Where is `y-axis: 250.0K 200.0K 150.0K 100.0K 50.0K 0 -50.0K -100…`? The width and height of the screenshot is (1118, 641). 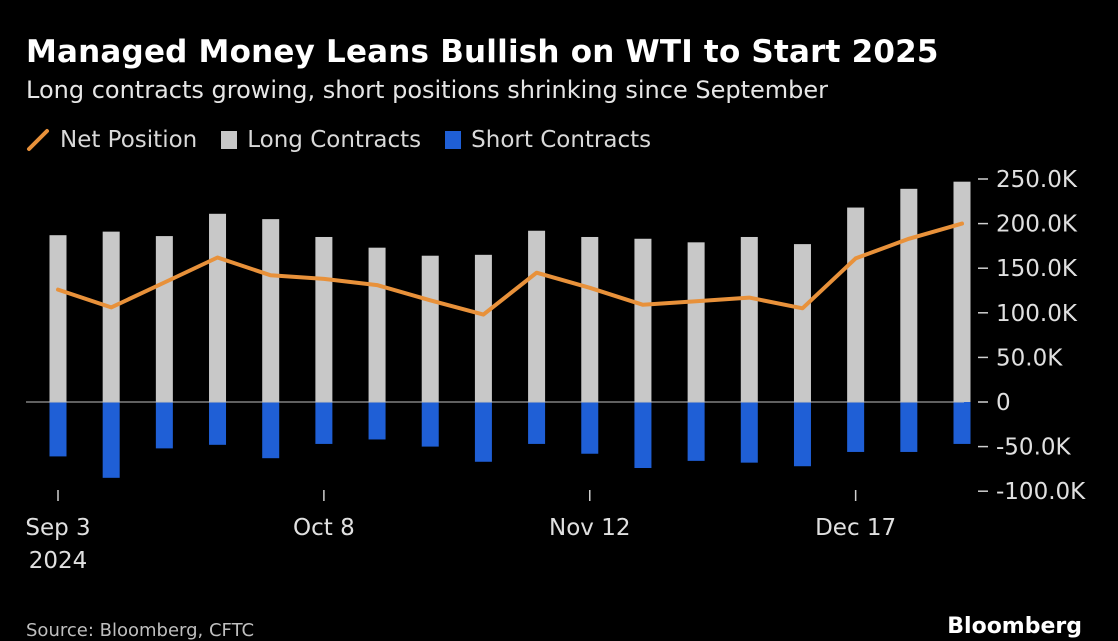
y-axis: 250.0K 200.0K 150.0K 100.0K 50.0K 0 -50.0K -100… is located at coordinates (1032, 336).